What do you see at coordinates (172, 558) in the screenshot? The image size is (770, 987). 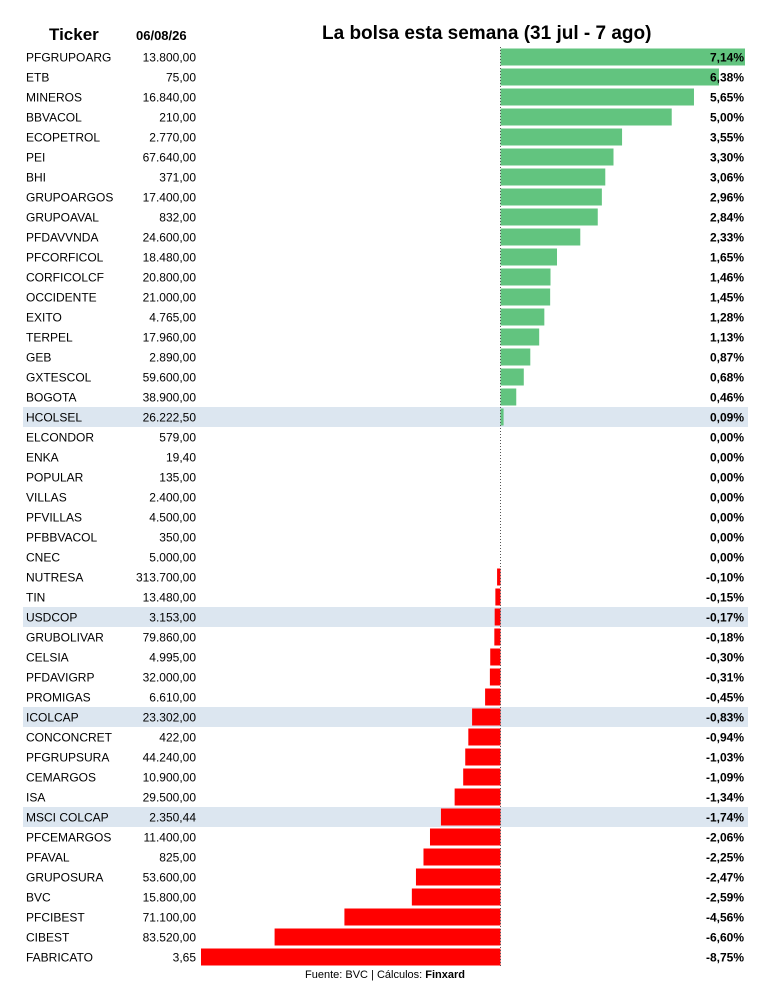 I see `price-value-cnec: 5.000,00` at bounding box center [172, 558].